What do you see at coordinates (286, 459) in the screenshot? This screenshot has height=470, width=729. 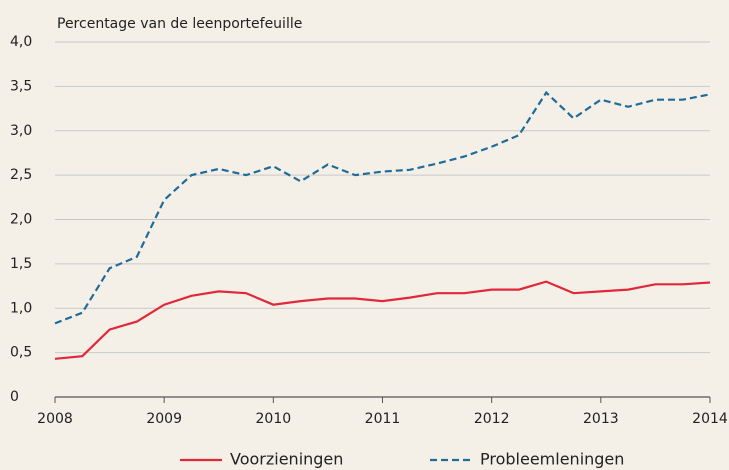 I see `legend-label: Voorzieningen` at bounding box center [286, 459].